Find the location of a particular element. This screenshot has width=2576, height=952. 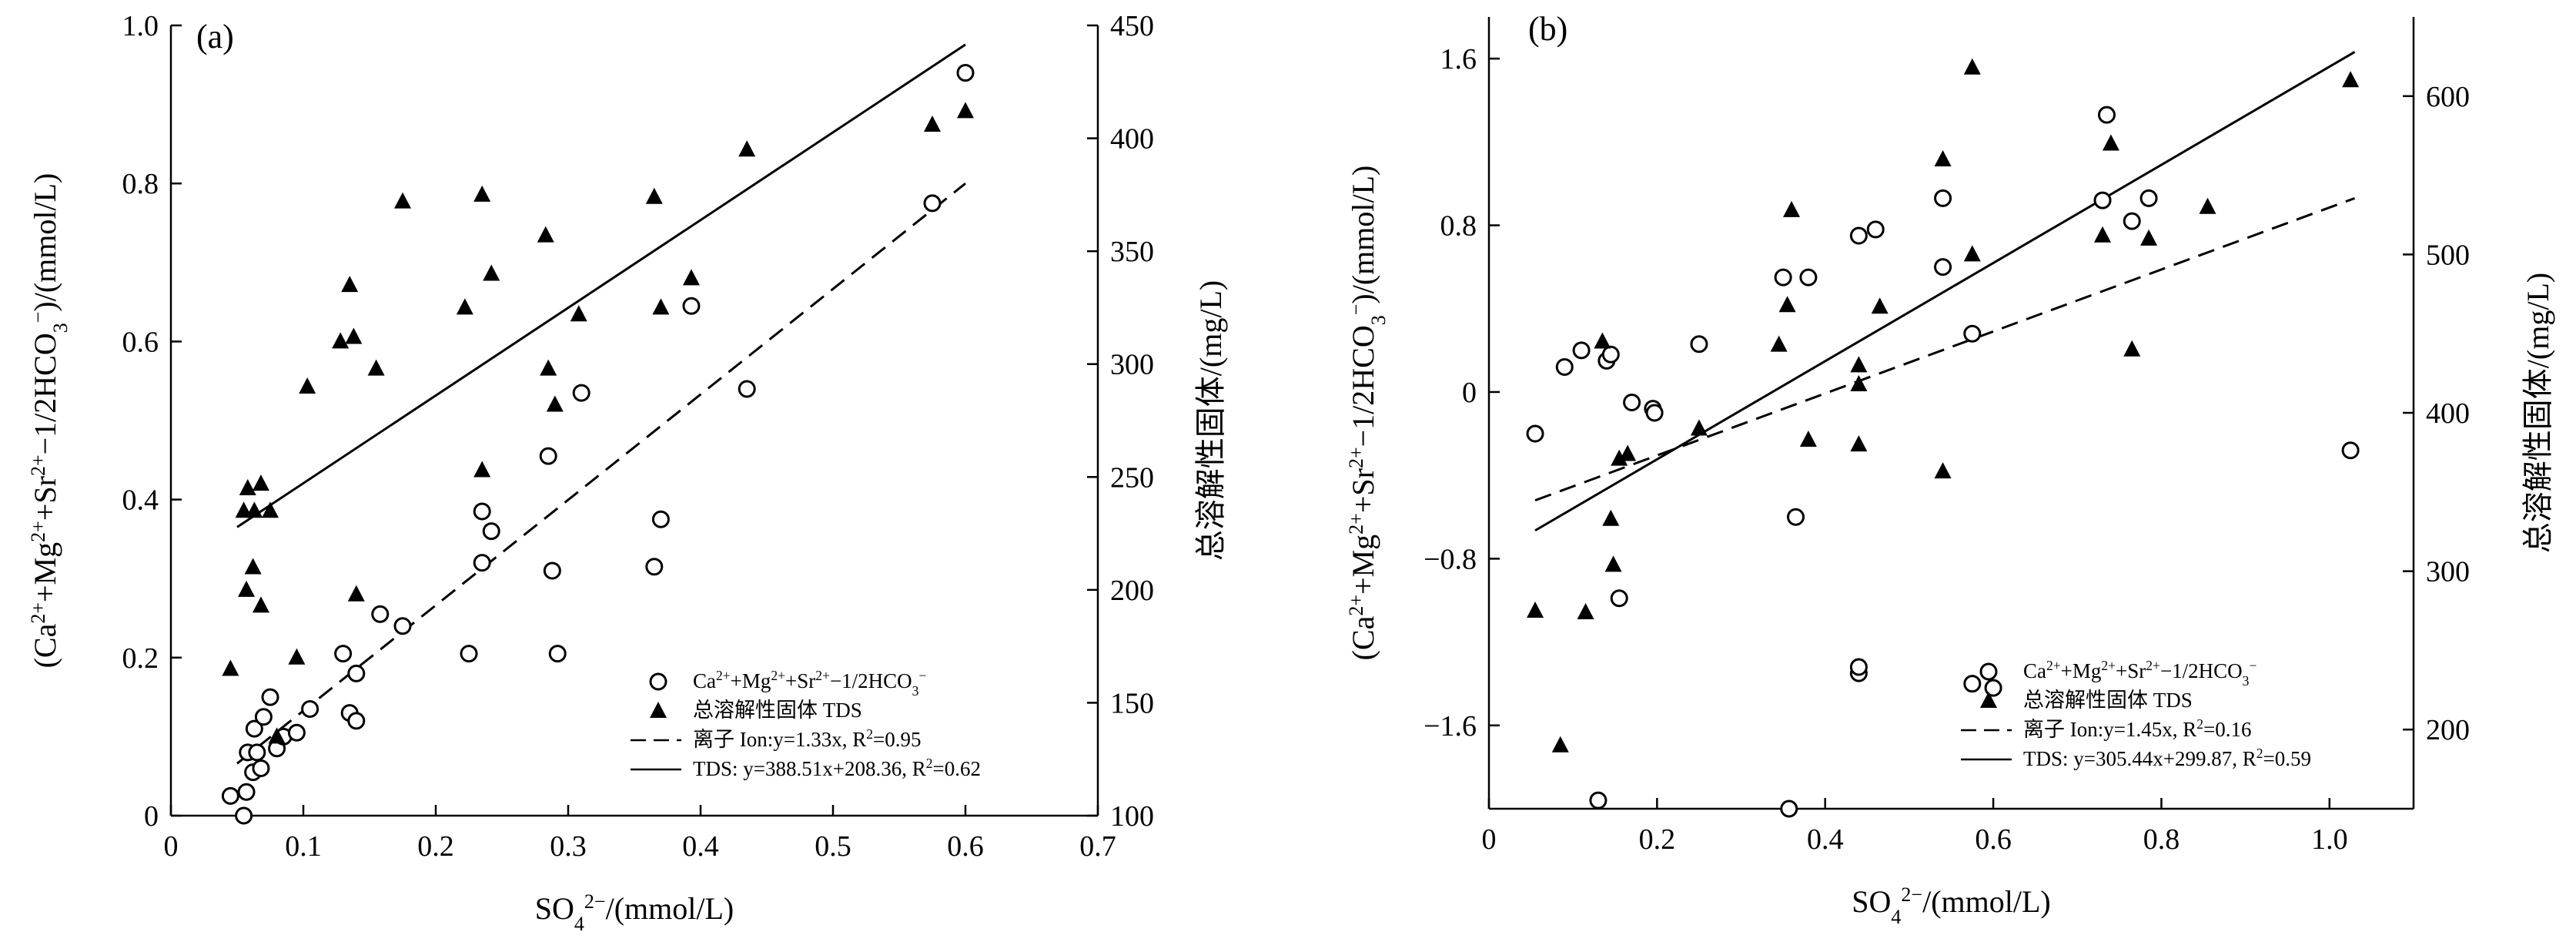

x-tick-label: 1.0 is located at coordinates (2330, 839).